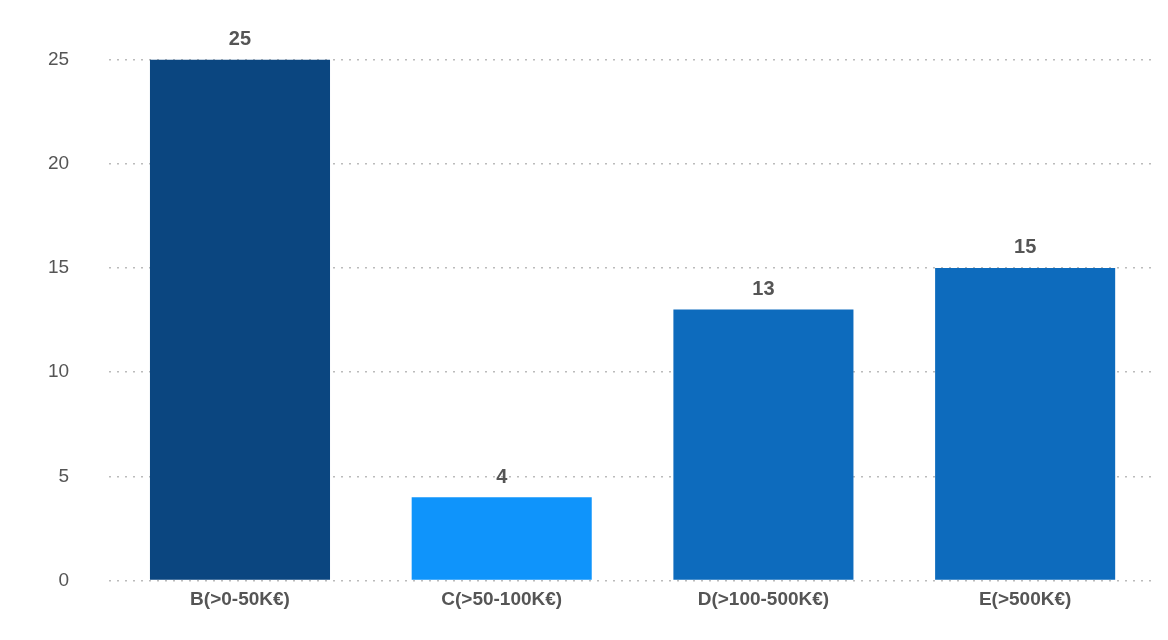  Describe the element at coordinates (1025, 246) in the screenshot. I see `data-label: 15` at that location.